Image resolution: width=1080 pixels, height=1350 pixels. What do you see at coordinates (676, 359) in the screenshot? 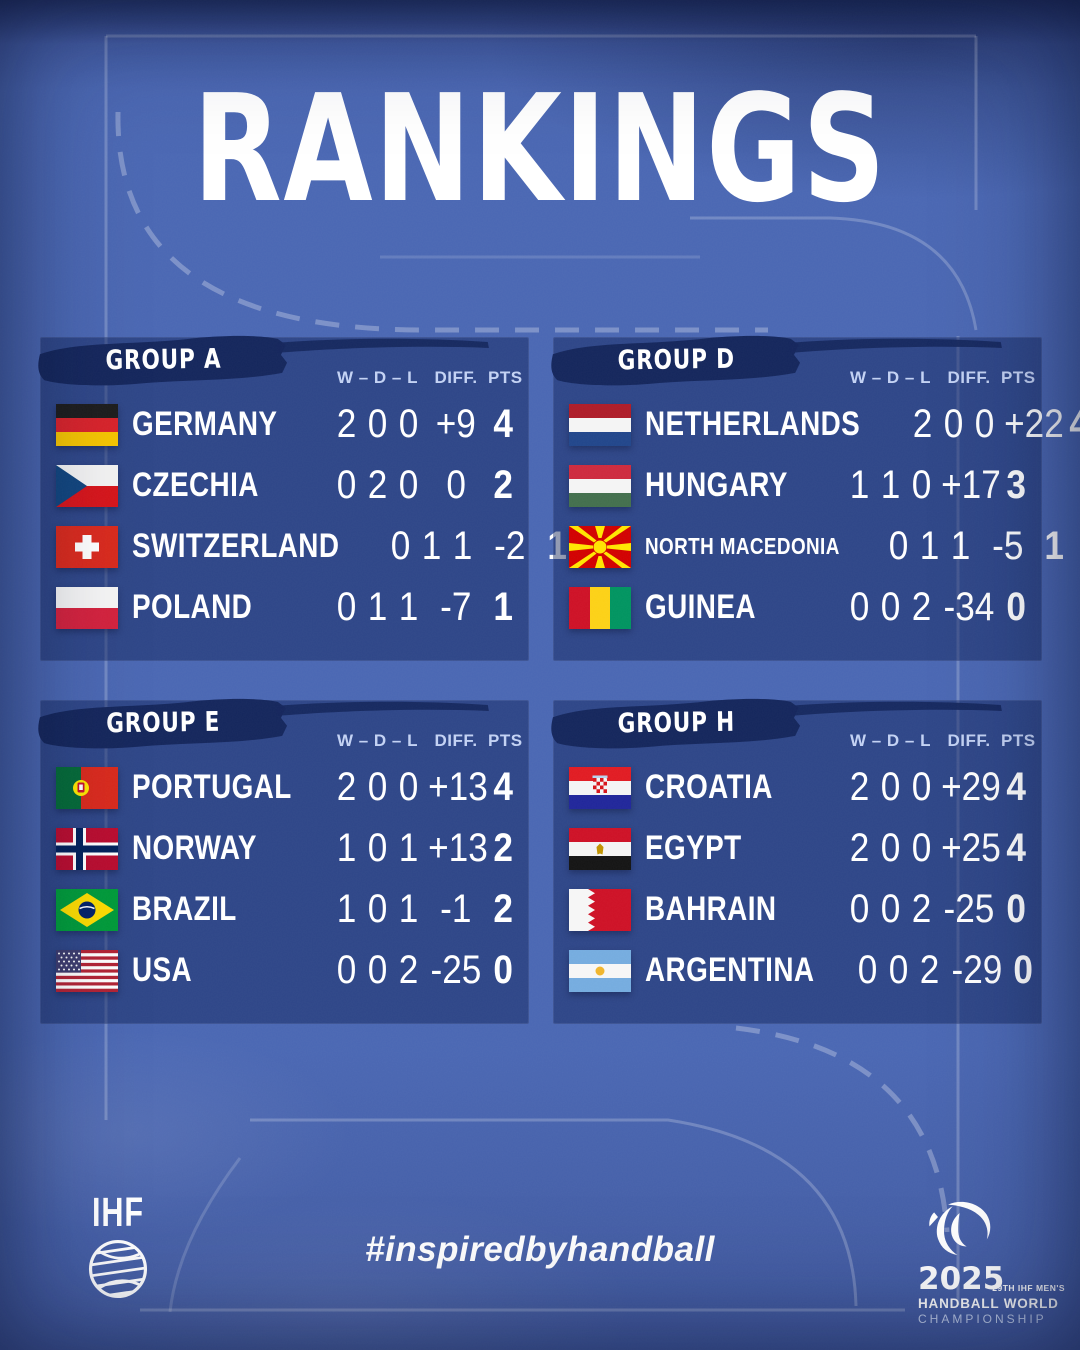
I see `group-title: GROUP D` at bounding box center [676, 359].